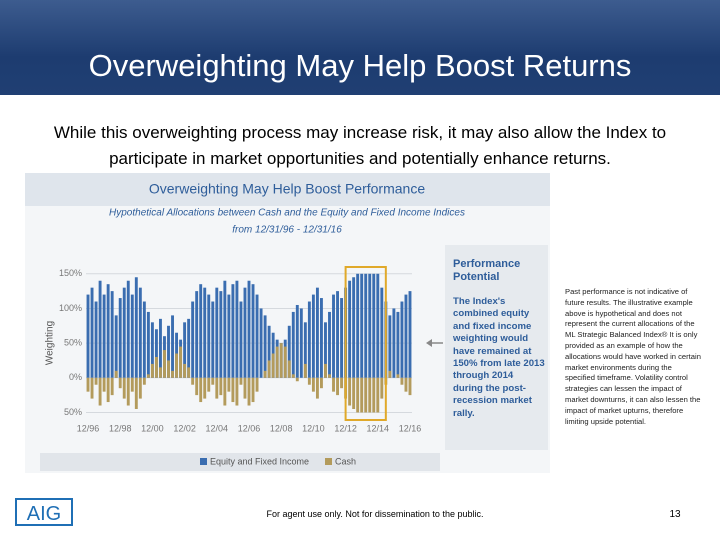 This screenshot has width=720, height=540. Describe the element at coordinates (70, 308) in the screenshot. I see `y-tick-label: 100%` at that location.